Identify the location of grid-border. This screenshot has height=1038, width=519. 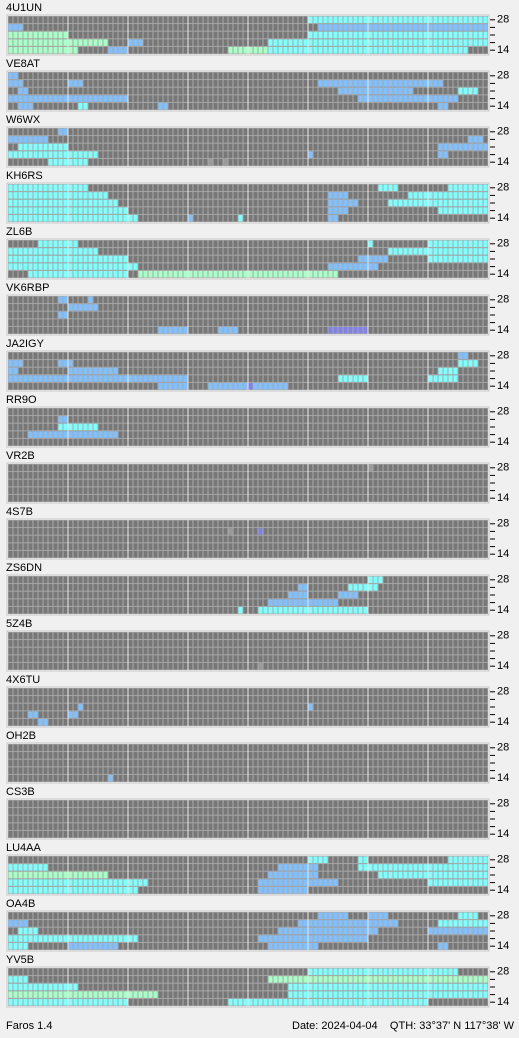
(248, 147).